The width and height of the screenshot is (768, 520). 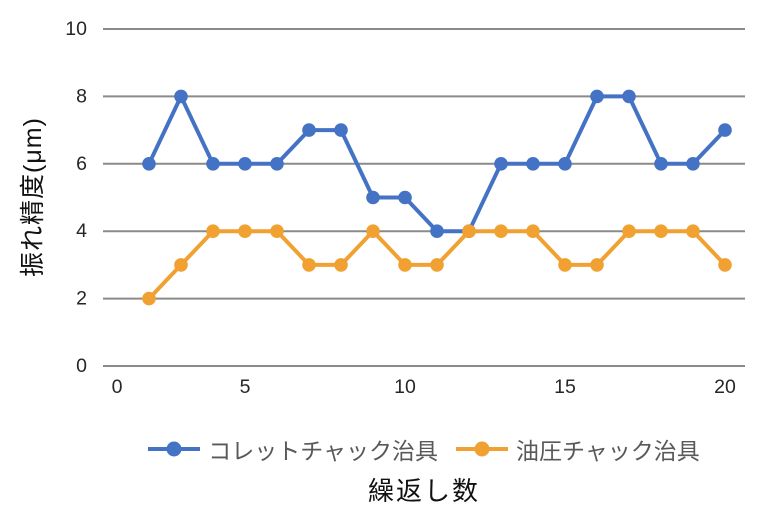 I want to click on legend-label: コレットチャック治具, so click(x=323, y=451).